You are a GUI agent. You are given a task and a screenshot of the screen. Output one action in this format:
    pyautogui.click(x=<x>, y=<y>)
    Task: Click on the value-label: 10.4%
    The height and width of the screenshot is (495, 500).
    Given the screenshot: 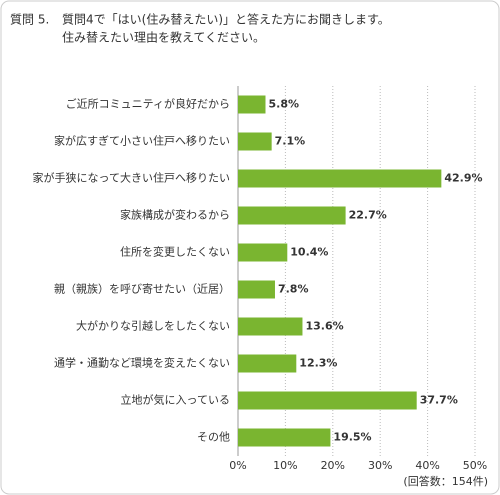 What is the action you would take?
    pyautogui.click(x=309, y=252)
    